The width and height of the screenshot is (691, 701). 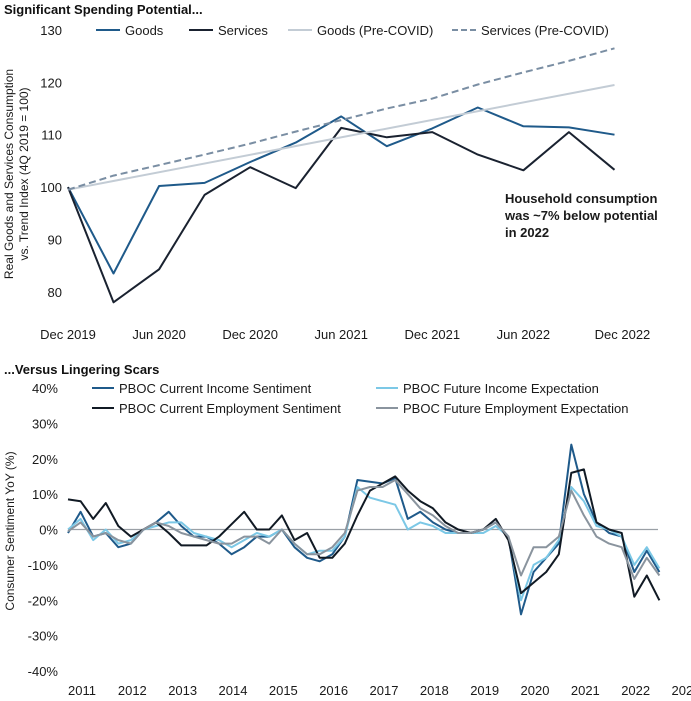 What do you see at coordinates (159, 334) in the screenshot?
I see `x-tick-label: Jun 2020` at bounding box center [159, 334].